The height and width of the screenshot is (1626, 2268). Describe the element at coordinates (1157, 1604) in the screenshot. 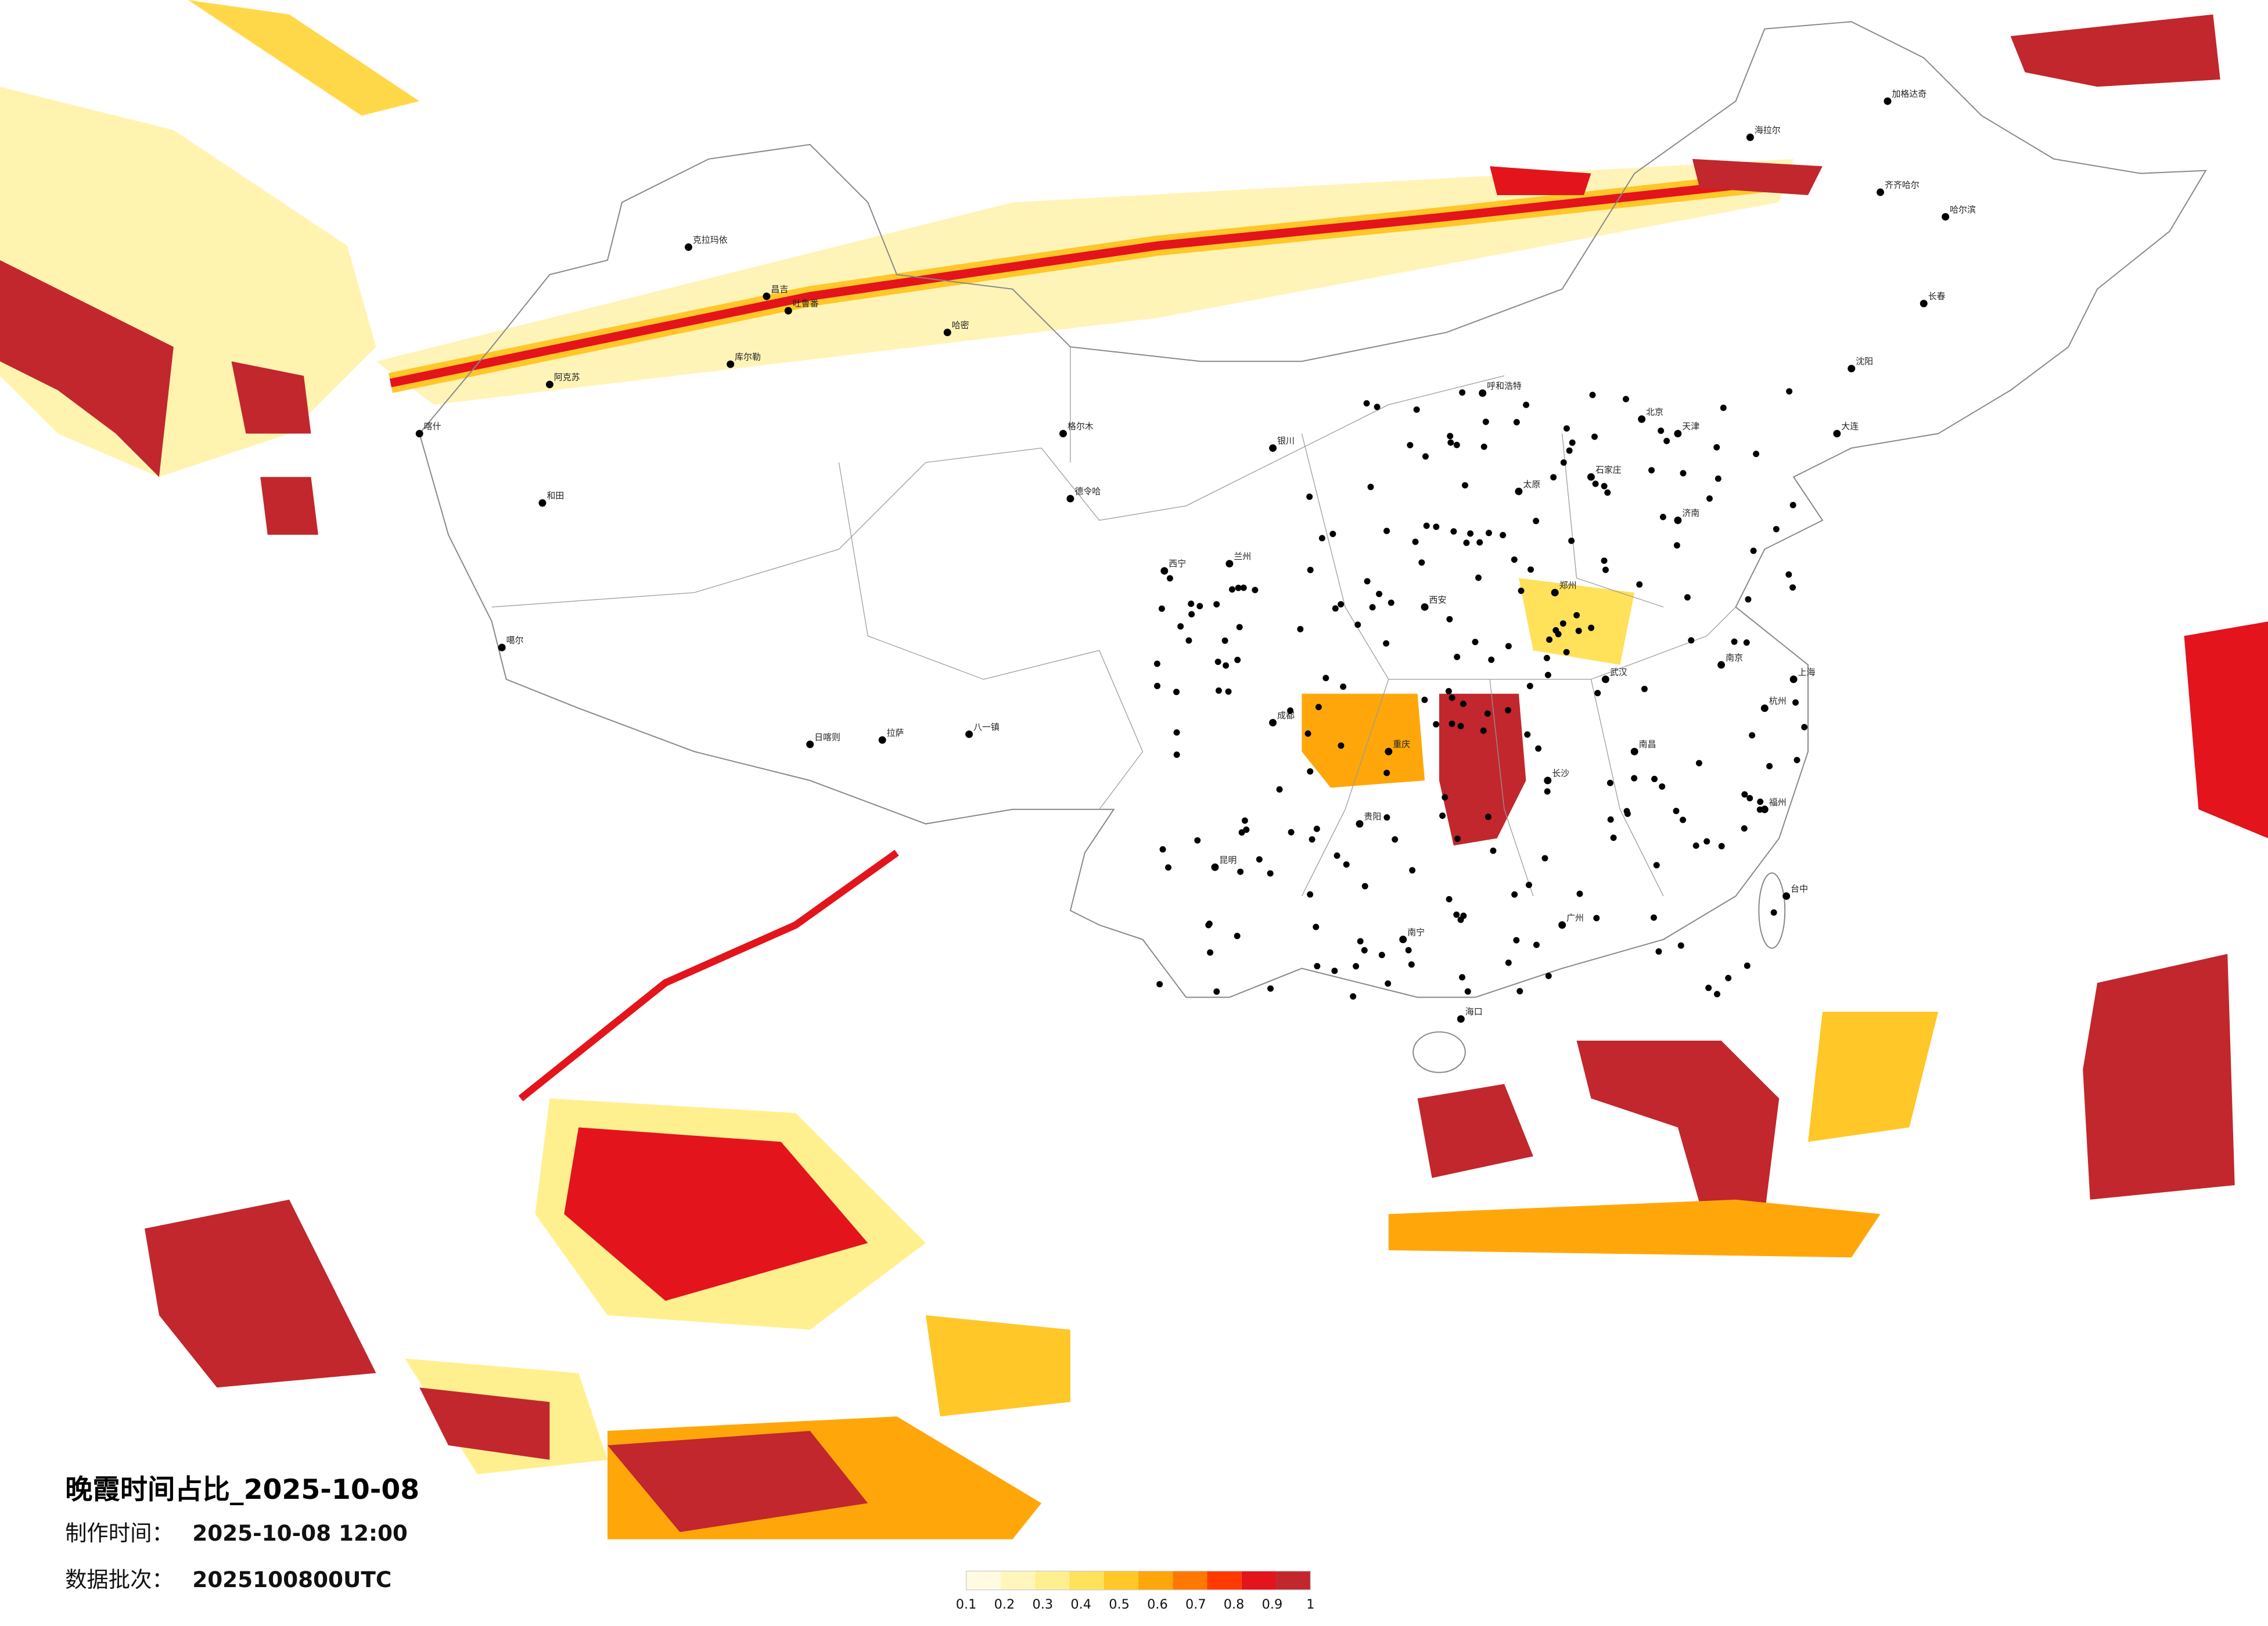

I see `legend-tick-label: 0.6` at that location.